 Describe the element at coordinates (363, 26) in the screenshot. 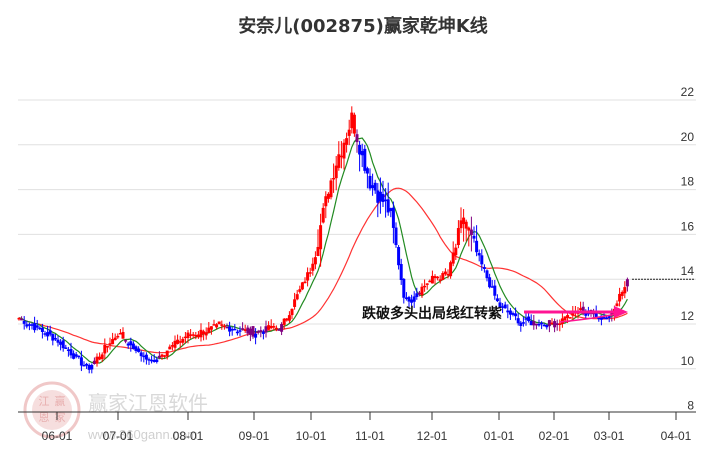

I see `chart-title: 安奈儿(002875)赢家乾坤K线` at that location.